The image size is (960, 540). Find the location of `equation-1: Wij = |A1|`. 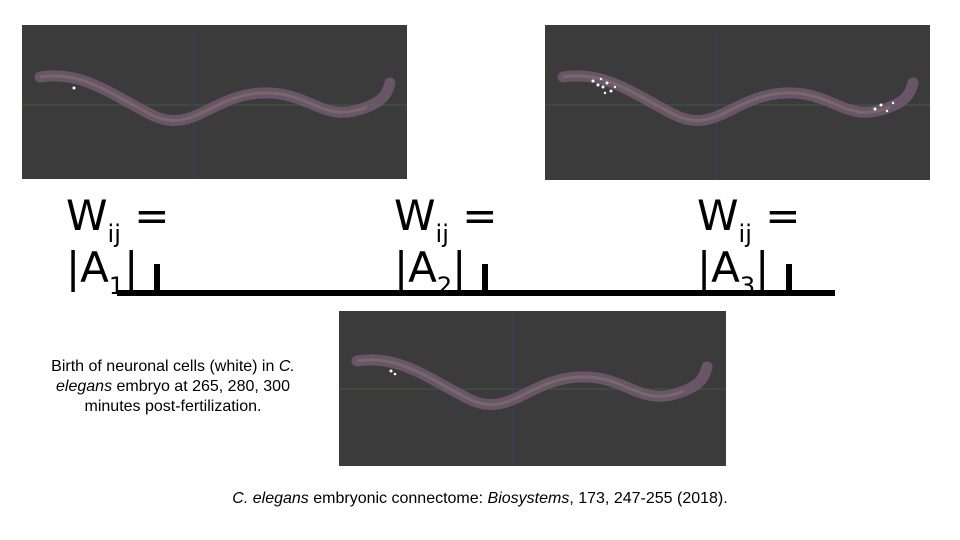

equation-1: Wij = |A1| is located at coordinates (118, 246).